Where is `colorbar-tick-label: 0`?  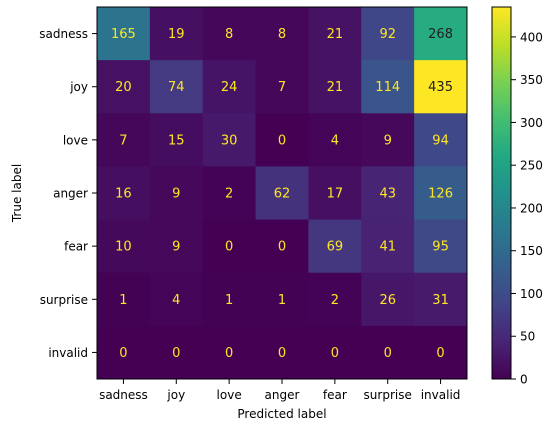
colorbar-tick-label: 0 is located at coordinates (524, 380).